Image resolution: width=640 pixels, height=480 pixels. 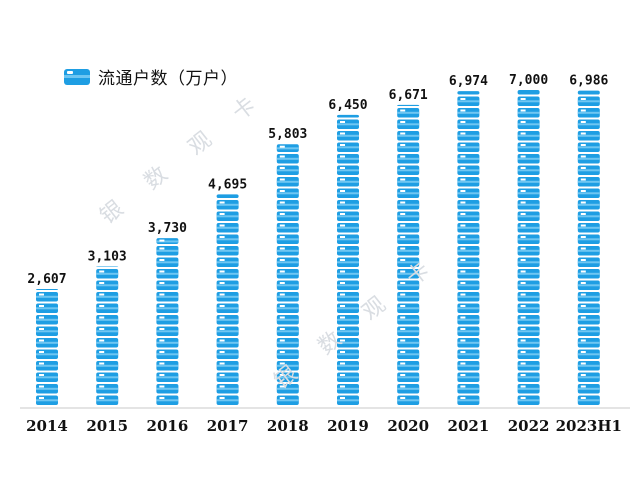 What do you see at coordinates (347, 105) in the screenshot?
I see `value-label-2019: 6,450` at bounding box center [347, 105].